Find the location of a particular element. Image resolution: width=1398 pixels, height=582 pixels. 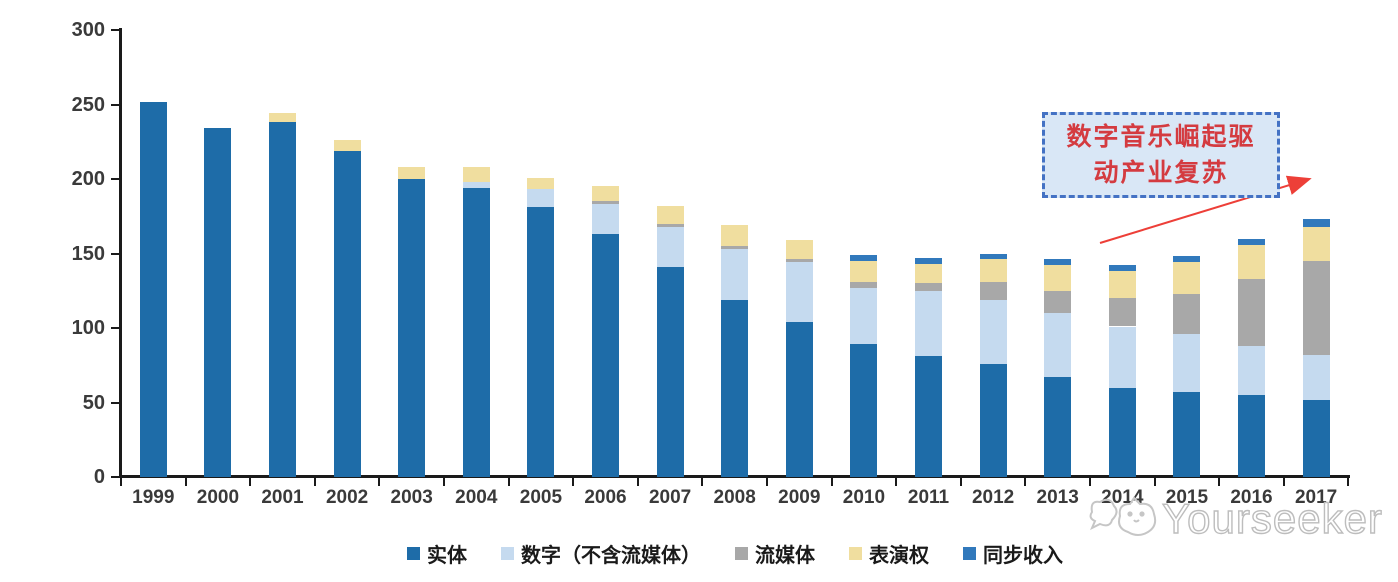

annotation-text-line1: 数字音乐崛起驱 is located at coordinates (1161, 136).